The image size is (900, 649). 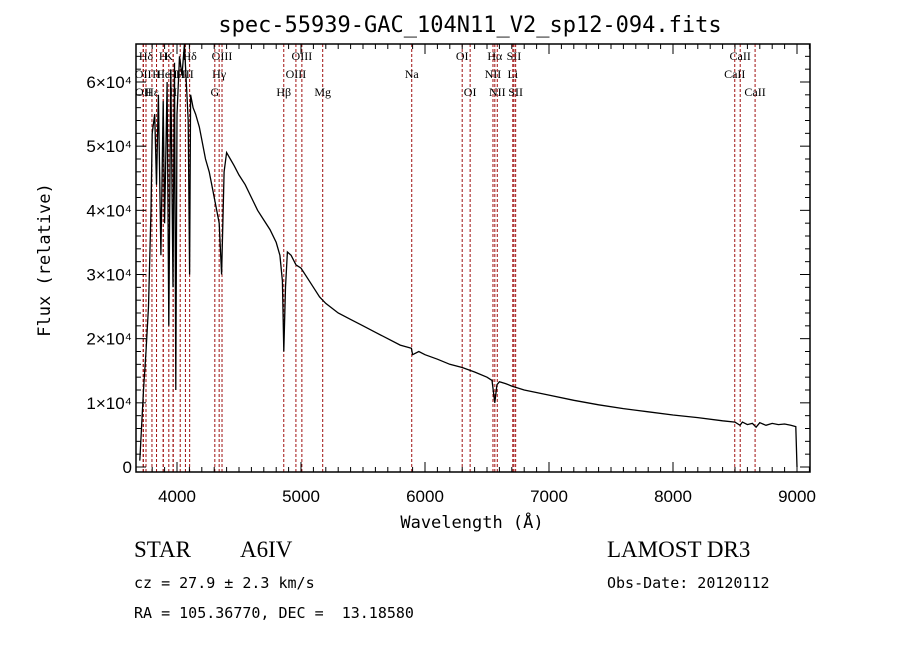 I want to click on survey-label: LAMOST DR3, so click(x=679, y=549).